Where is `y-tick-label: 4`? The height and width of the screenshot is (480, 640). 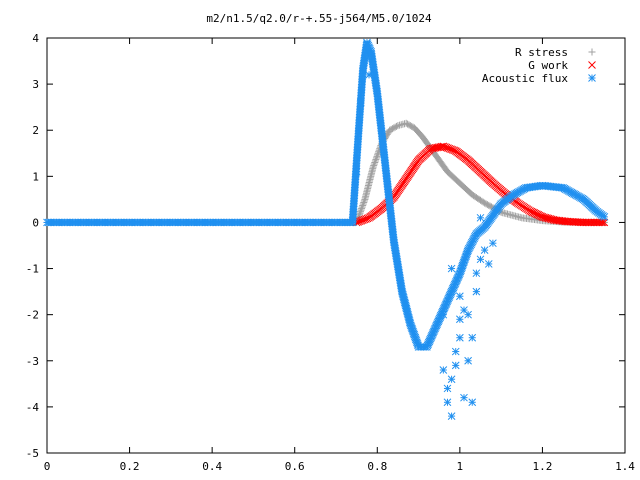
y-tick-label: 4 is located at coordinates (35, 38).